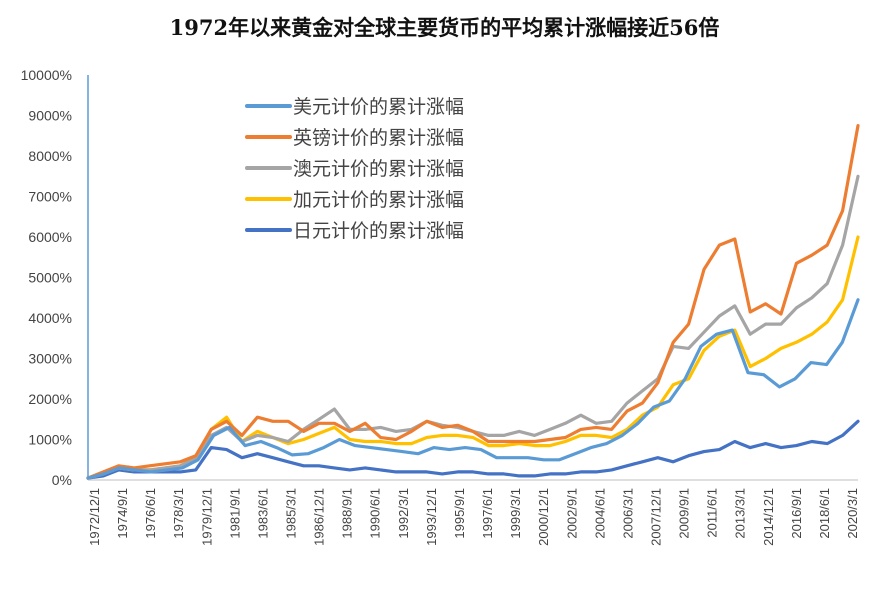 The height and width of the screenshot is (591, 889). What do you see at coordinates (94, 517) in the screenshot?
I see `x-tick-label: 1972/12/1` at bounding box center [94, 517].